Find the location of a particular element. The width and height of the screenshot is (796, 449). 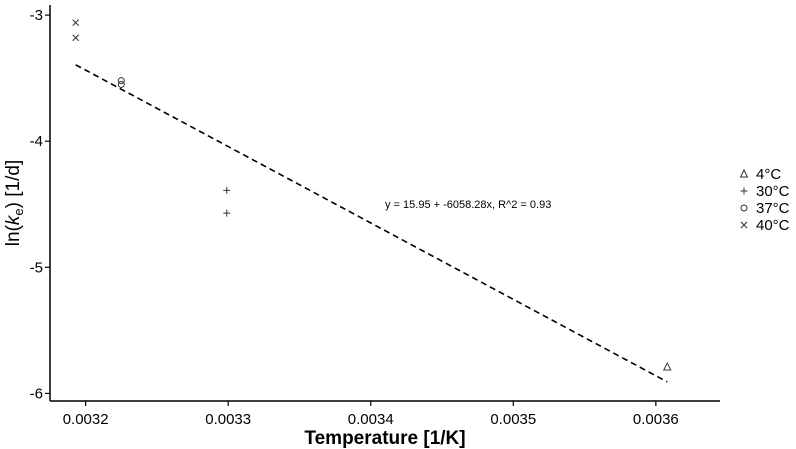

y-tick-label: -3 is located at coordinates (36, 15).